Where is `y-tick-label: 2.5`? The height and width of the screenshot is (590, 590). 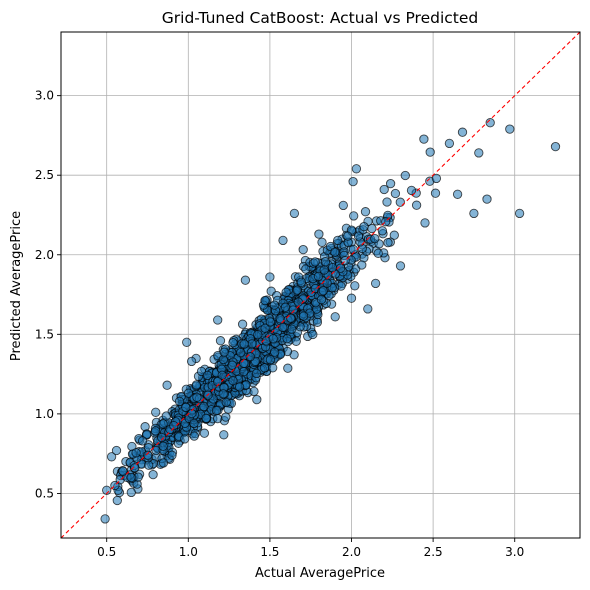 y-tick-label: 2.5 is located at coordinates (44, 175).